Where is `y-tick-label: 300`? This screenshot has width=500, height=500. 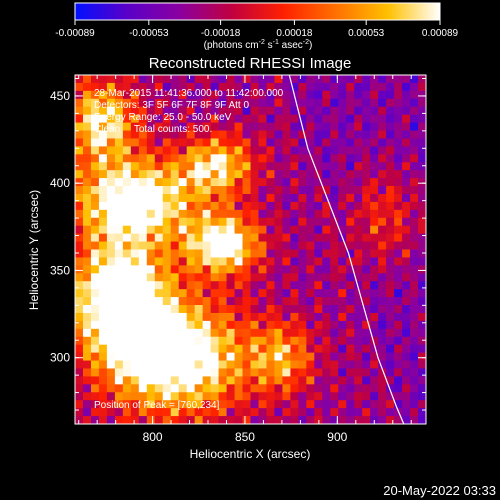
y-tick-label: 300 is located at coordinates (60, 358).